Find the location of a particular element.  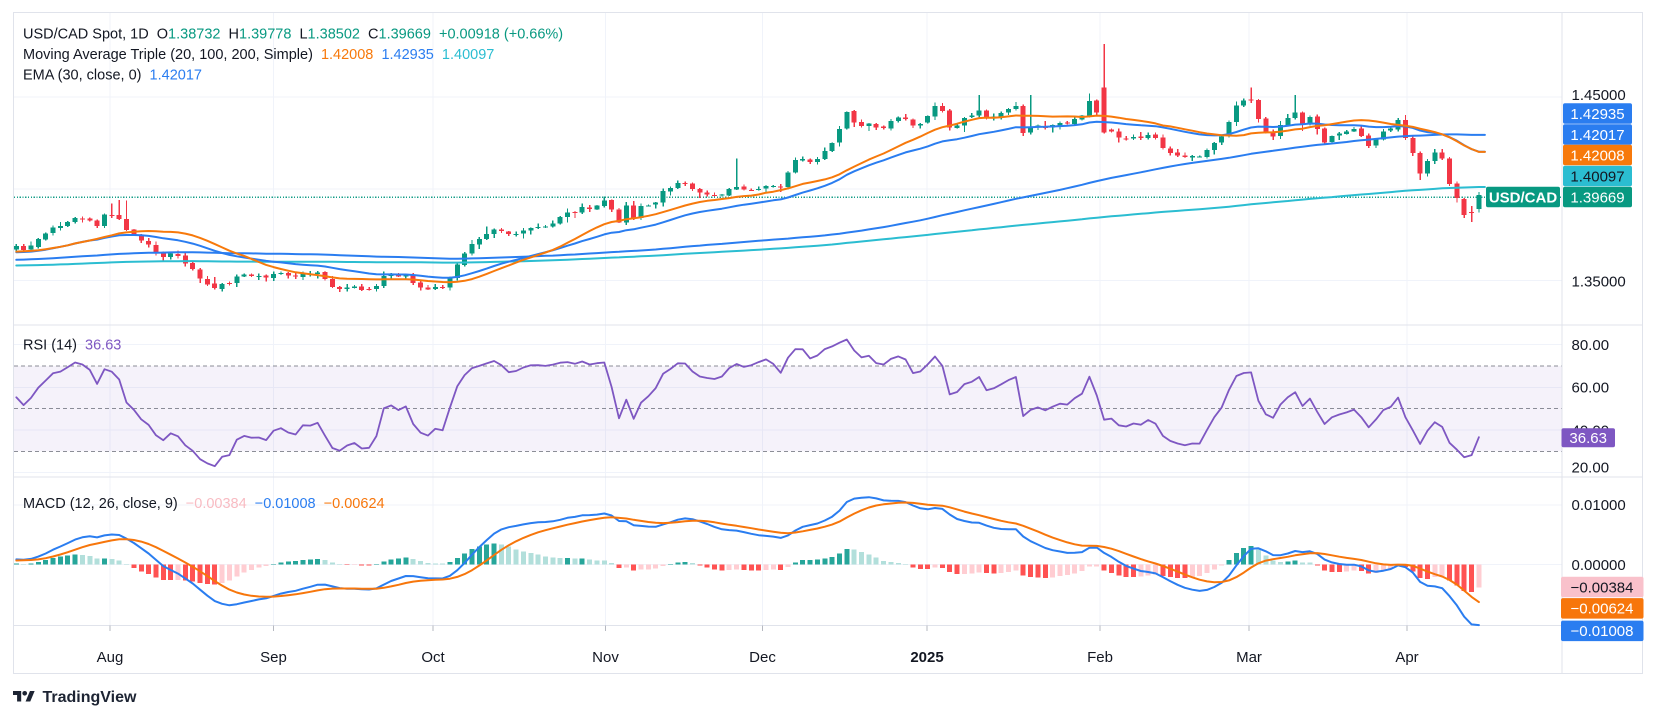

svg-text: 1.40097 is located at coordinates (1597, 176).